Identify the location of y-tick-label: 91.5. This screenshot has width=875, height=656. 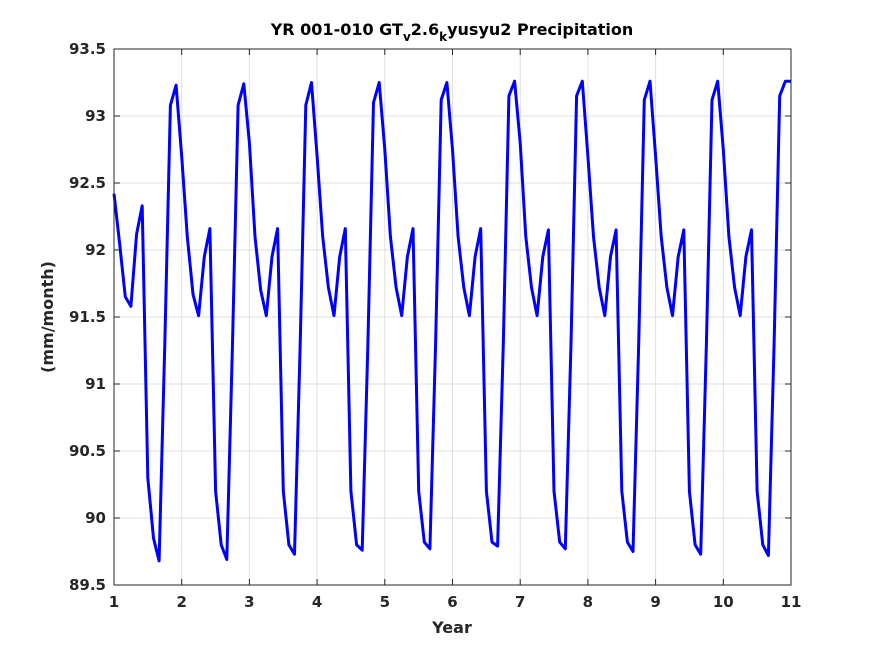
(87, 317).